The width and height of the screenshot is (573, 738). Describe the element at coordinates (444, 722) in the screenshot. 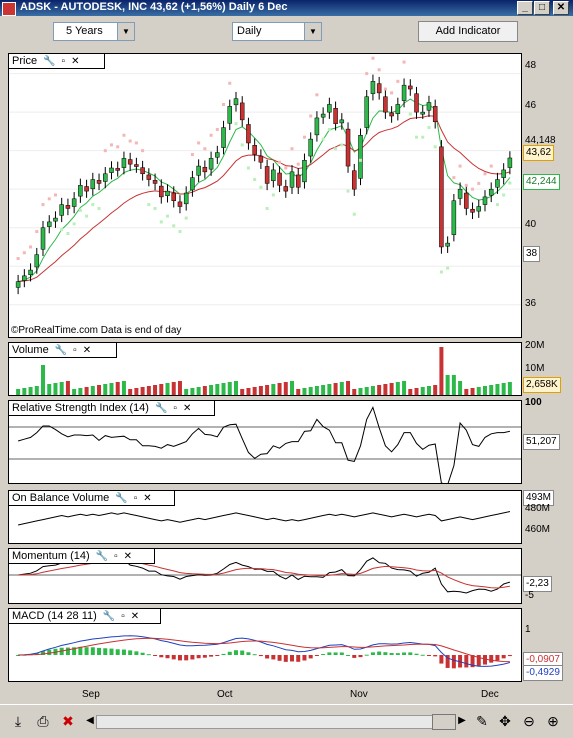

I see `scrollbar-thumb` at that location.